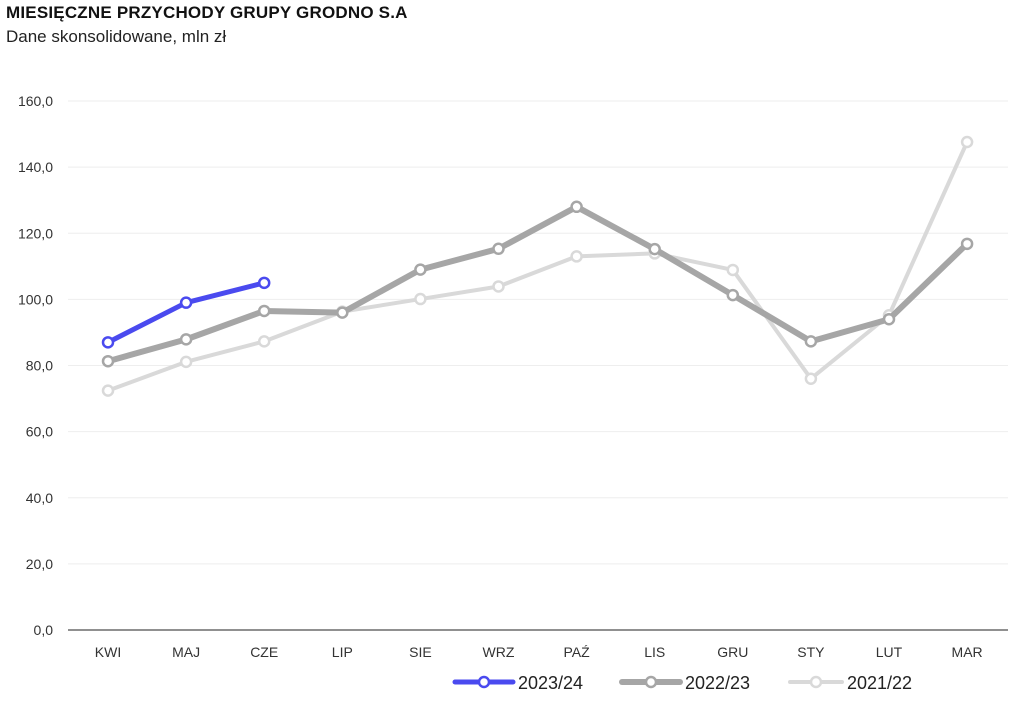 Image resolution: width=1027 pixels, height=715 pixels. Describe the element at coordinates (35, 299) in the screenshot. I see `y-tick-label: 100,0` at that location.